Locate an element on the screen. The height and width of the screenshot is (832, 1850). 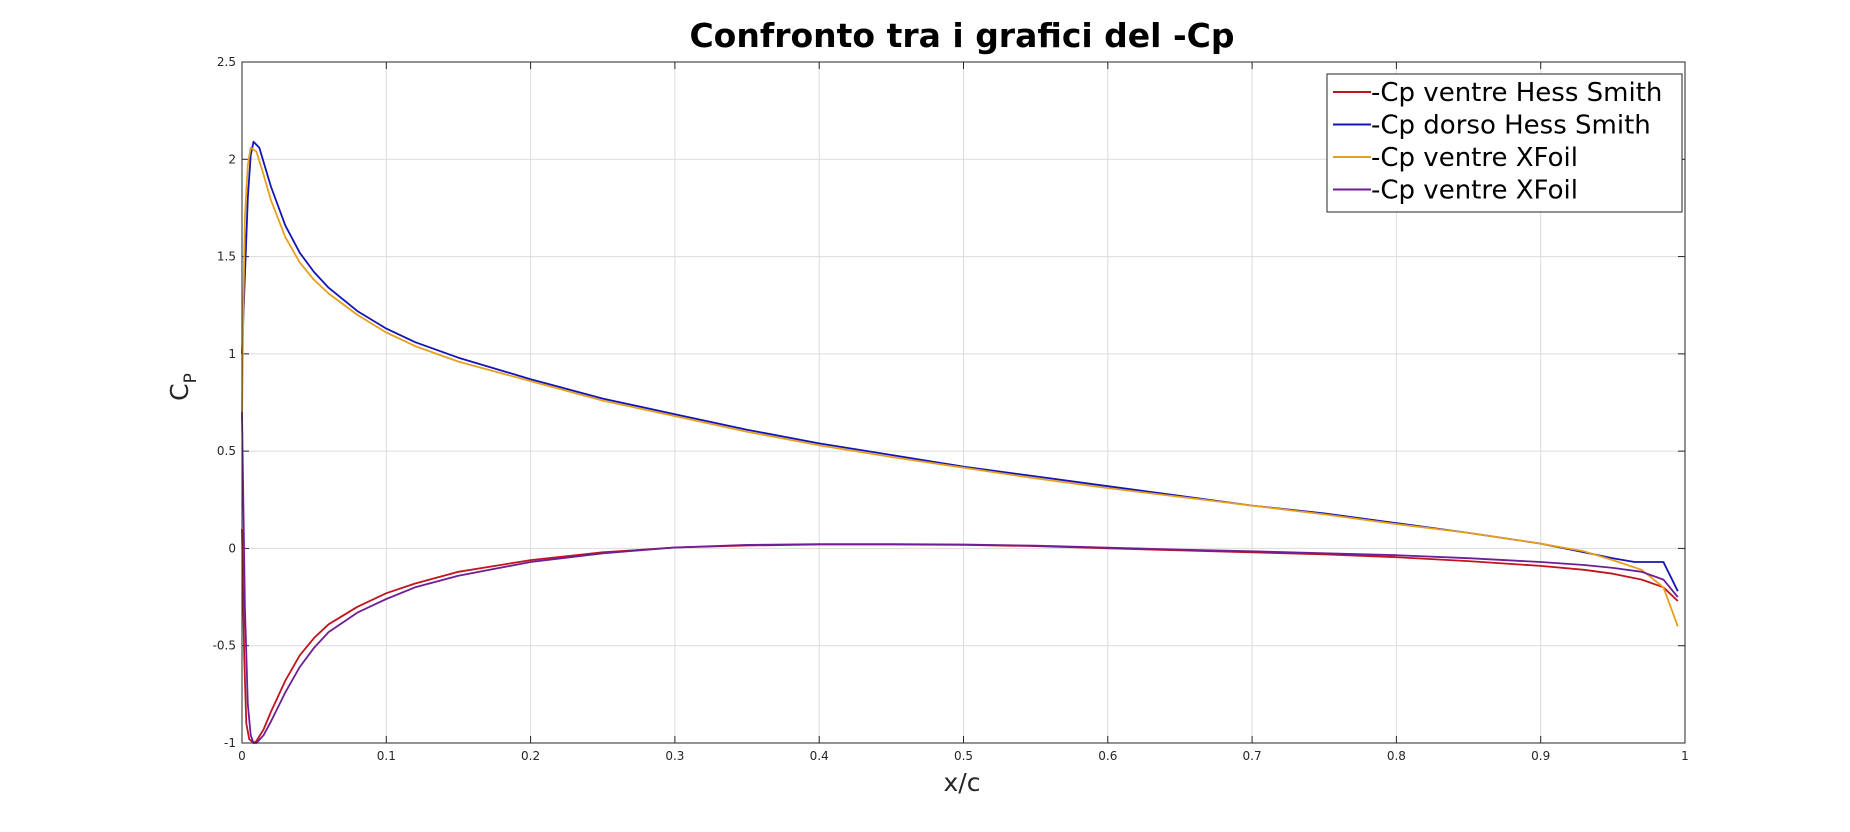
svg-text: CP is located at coordinates (183, 387).